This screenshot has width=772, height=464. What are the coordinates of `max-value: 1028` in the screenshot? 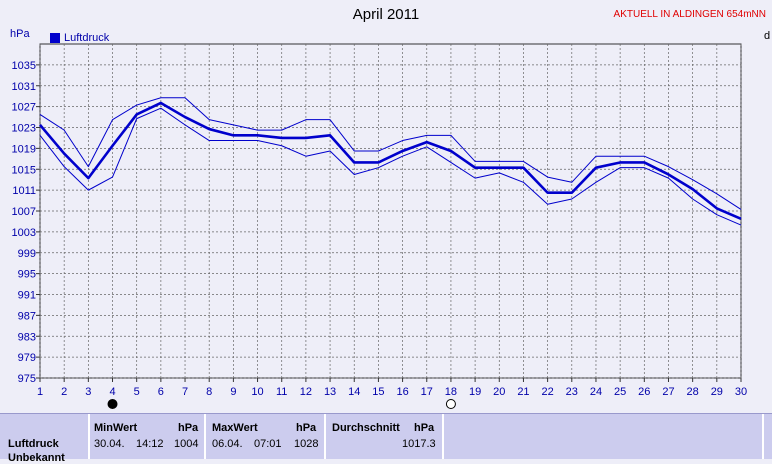 It's located at (306, 444).